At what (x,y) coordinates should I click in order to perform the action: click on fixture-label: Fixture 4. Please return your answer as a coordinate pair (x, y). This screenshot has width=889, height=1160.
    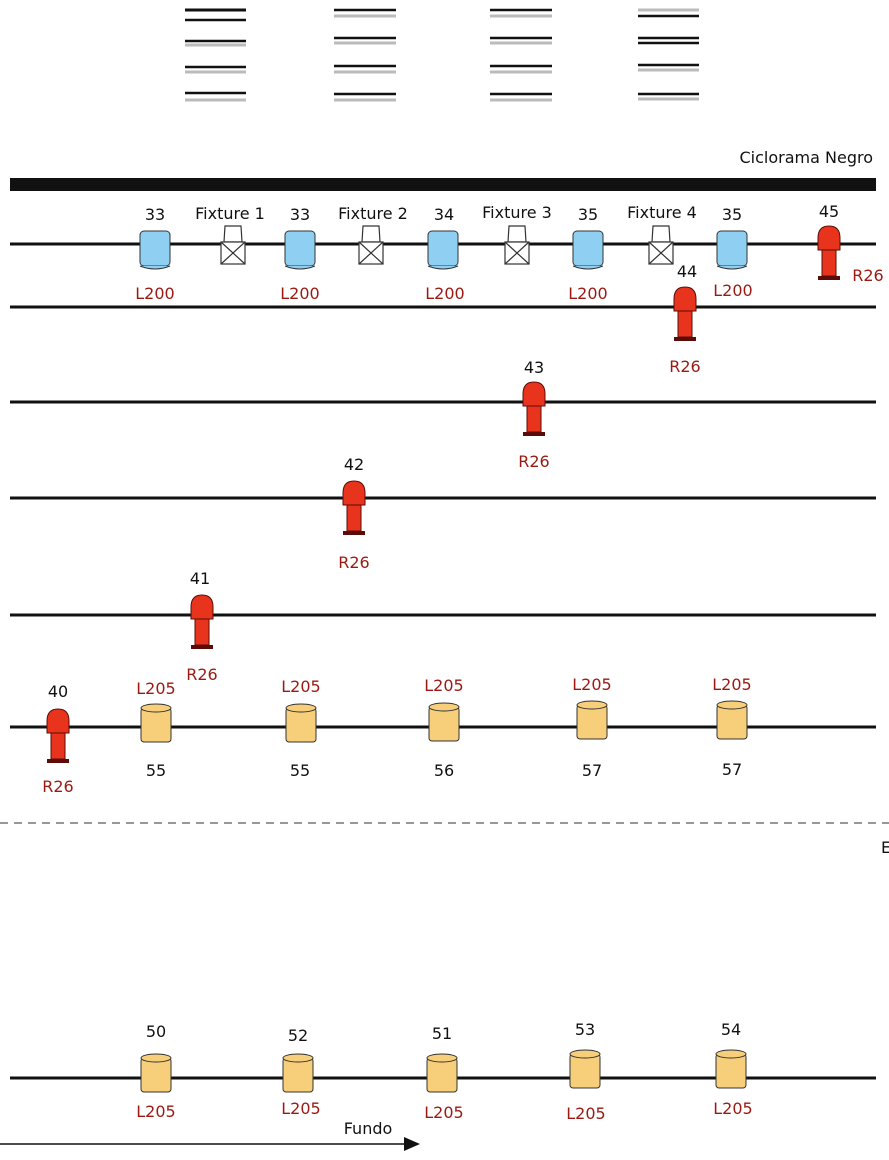
    Looking at the image, I should click on (662, 212).